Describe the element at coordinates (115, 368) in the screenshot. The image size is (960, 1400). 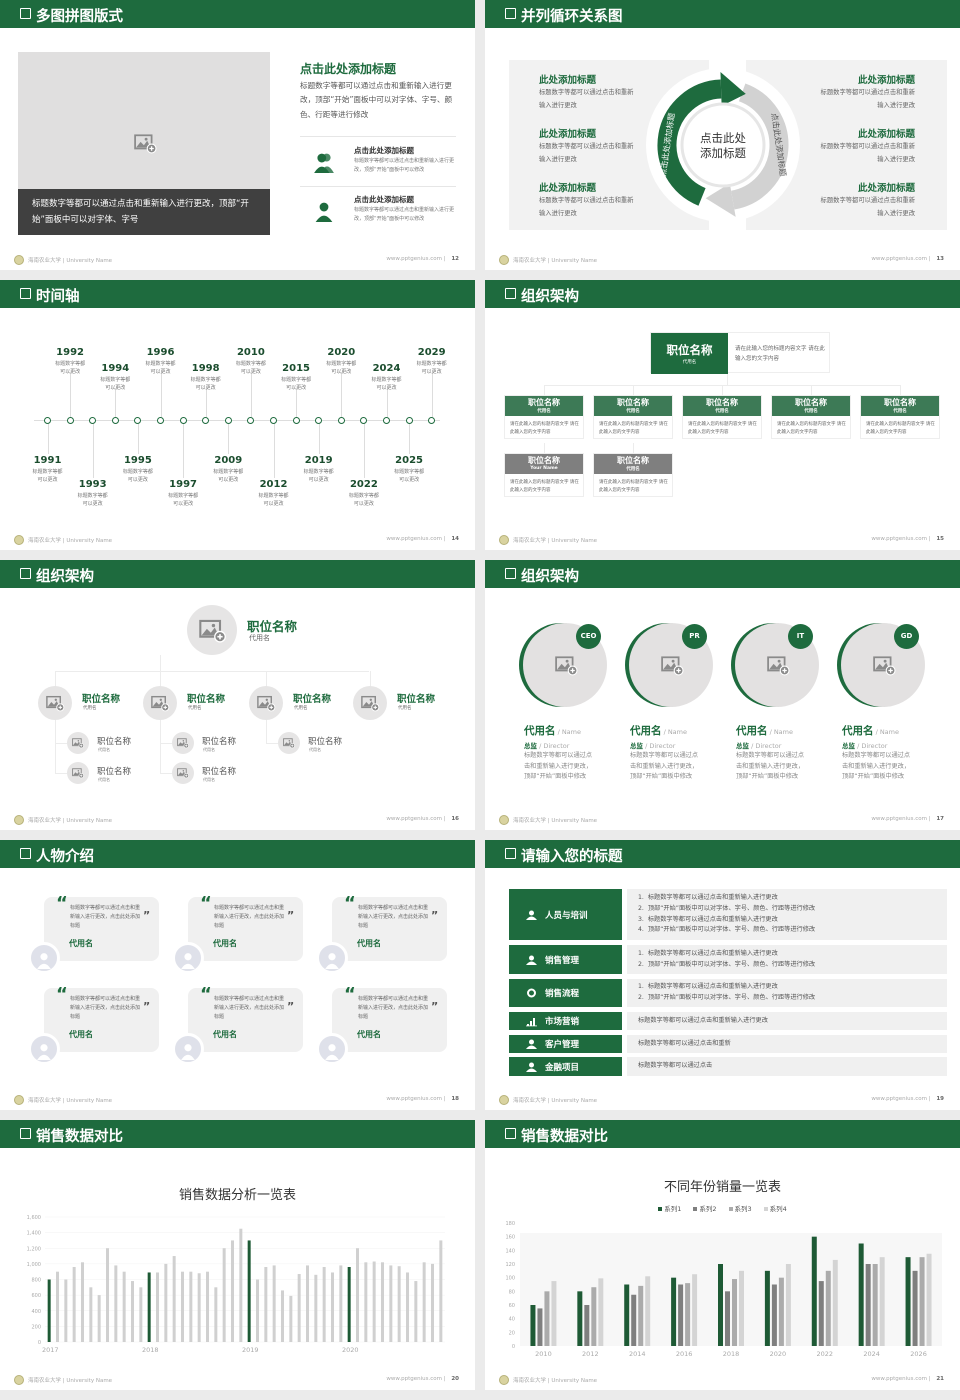
I see `timeline-year: 1994` at that location.